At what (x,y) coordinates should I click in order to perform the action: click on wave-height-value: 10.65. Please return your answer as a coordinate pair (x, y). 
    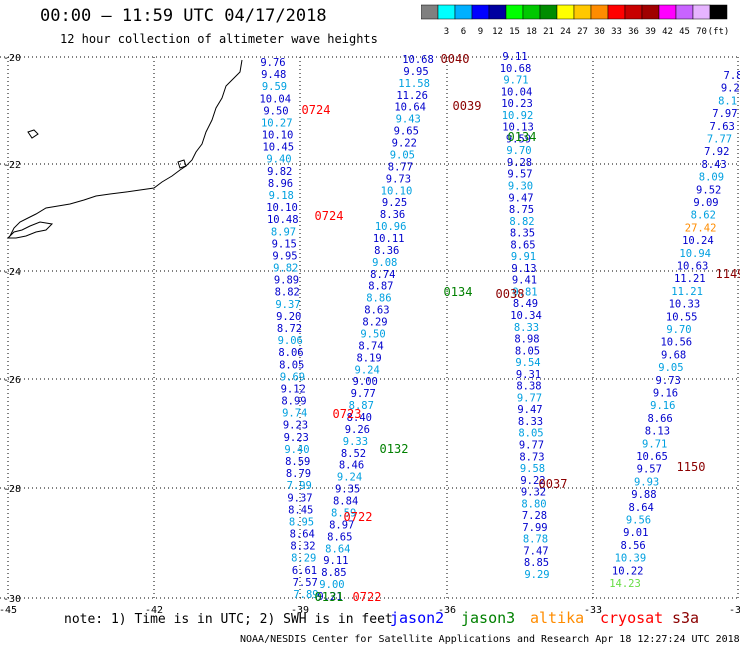
    Looking at the image, I should click on (652, 457).